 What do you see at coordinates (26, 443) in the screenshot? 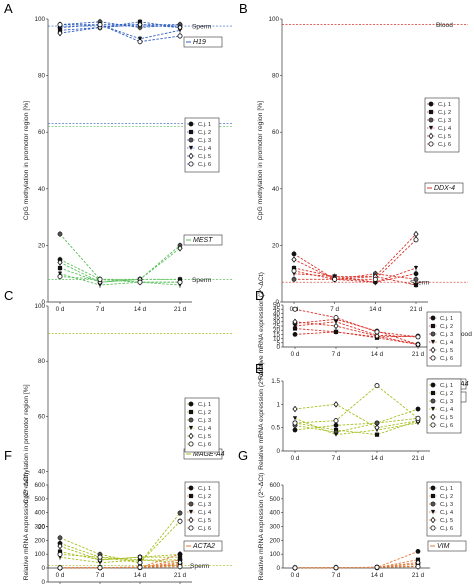
I see `y-axis-label: CpG methylation in promotor region [%]` at bounding box center [26, 443].